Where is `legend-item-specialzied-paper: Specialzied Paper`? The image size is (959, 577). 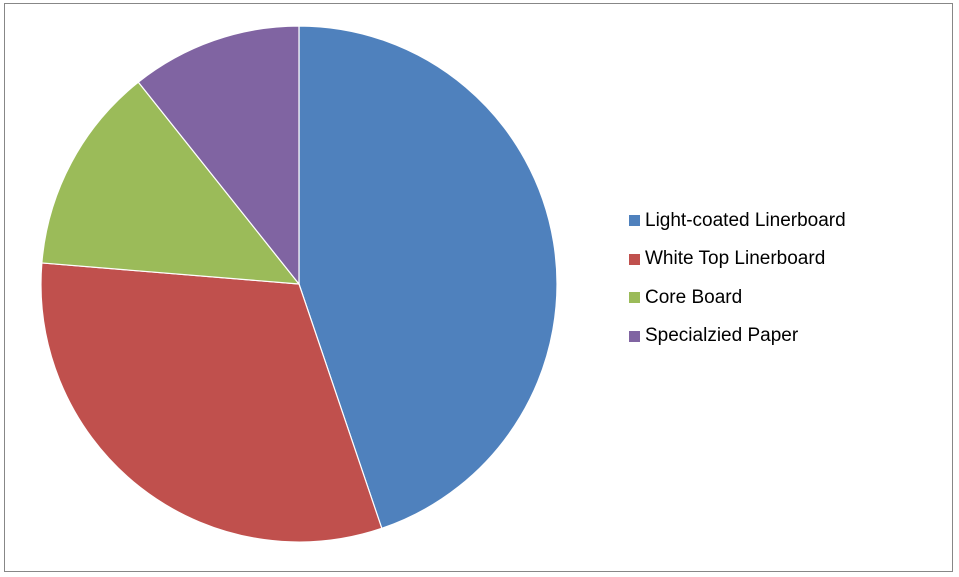
legend-item-specialzied-paper: Specialzied Paper is located at coordinates (737, 336).